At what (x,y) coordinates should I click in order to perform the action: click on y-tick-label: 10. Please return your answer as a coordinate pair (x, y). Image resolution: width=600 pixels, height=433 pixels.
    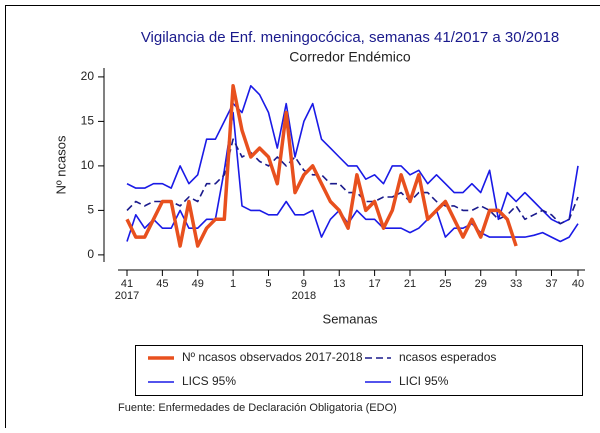
    Looking at the image, I should click on (88, 165).